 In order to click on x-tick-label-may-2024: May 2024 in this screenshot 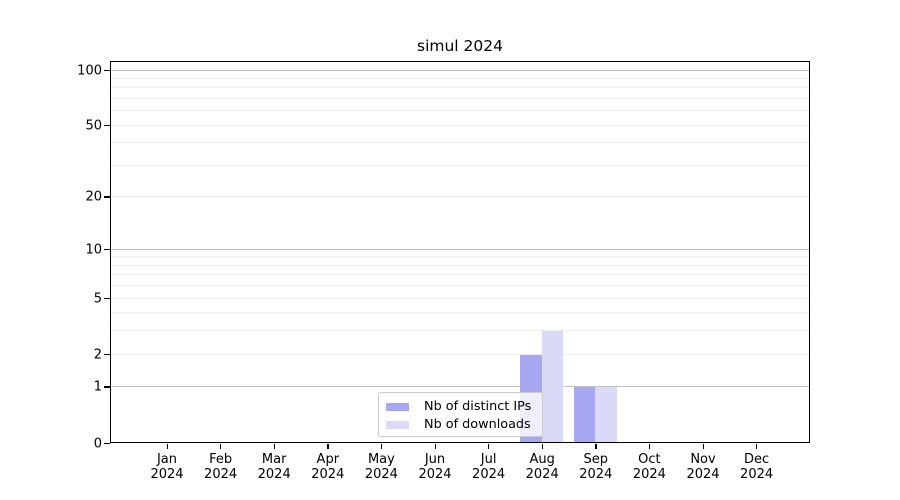, I will do `click(381, 467)`.